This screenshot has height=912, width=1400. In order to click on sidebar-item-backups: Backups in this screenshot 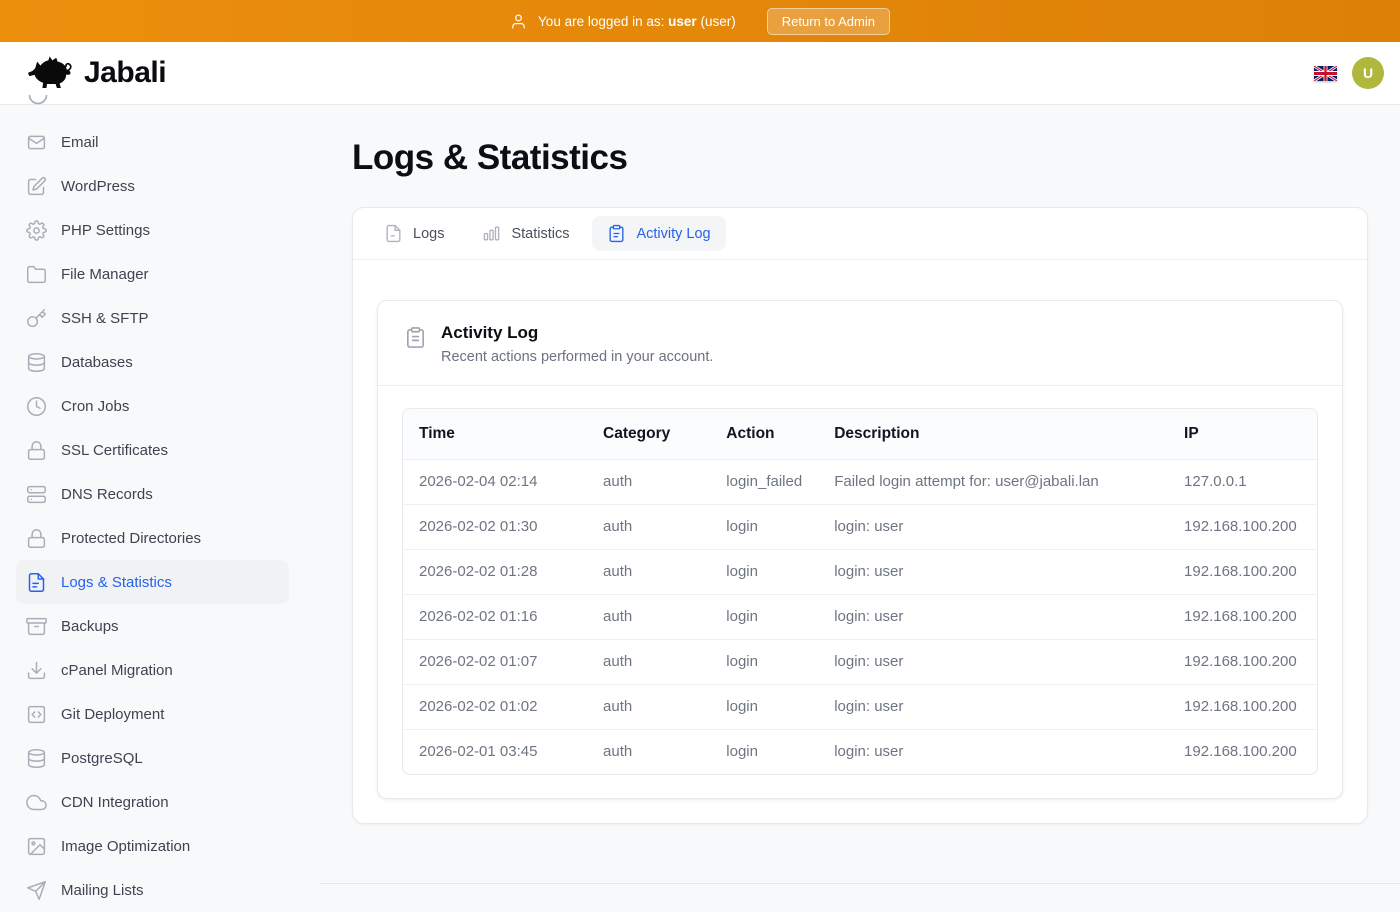, I will do `click(152, 626)`.